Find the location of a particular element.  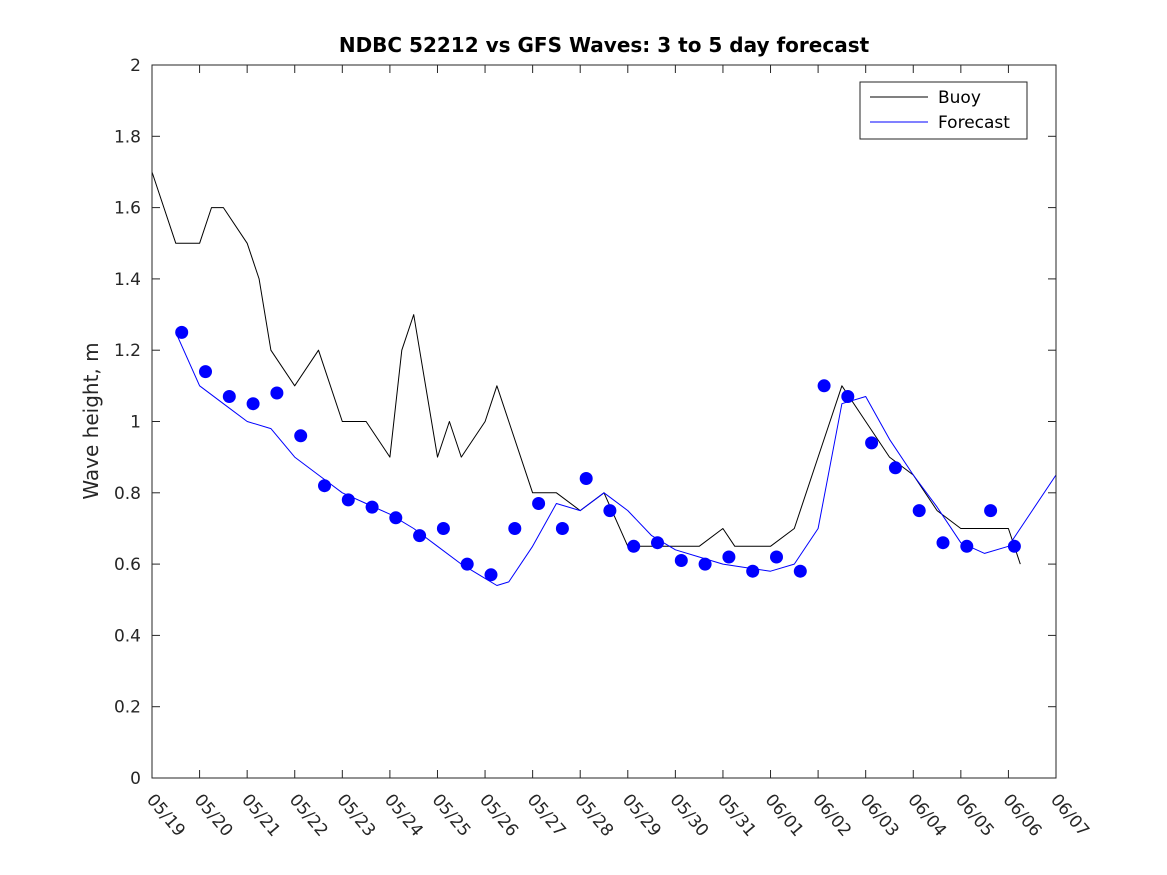

y-tick-label: 1 is located at coordinates (135, 423).